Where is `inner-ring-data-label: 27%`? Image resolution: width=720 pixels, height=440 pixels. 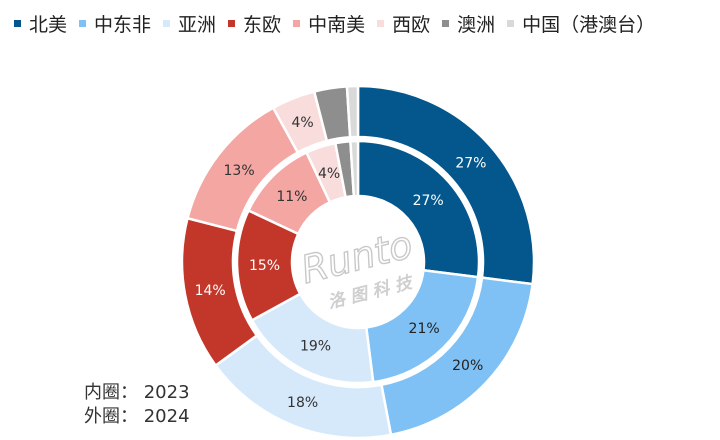 inner-ring-data-label: 27% is located at coordinates (428, 201).